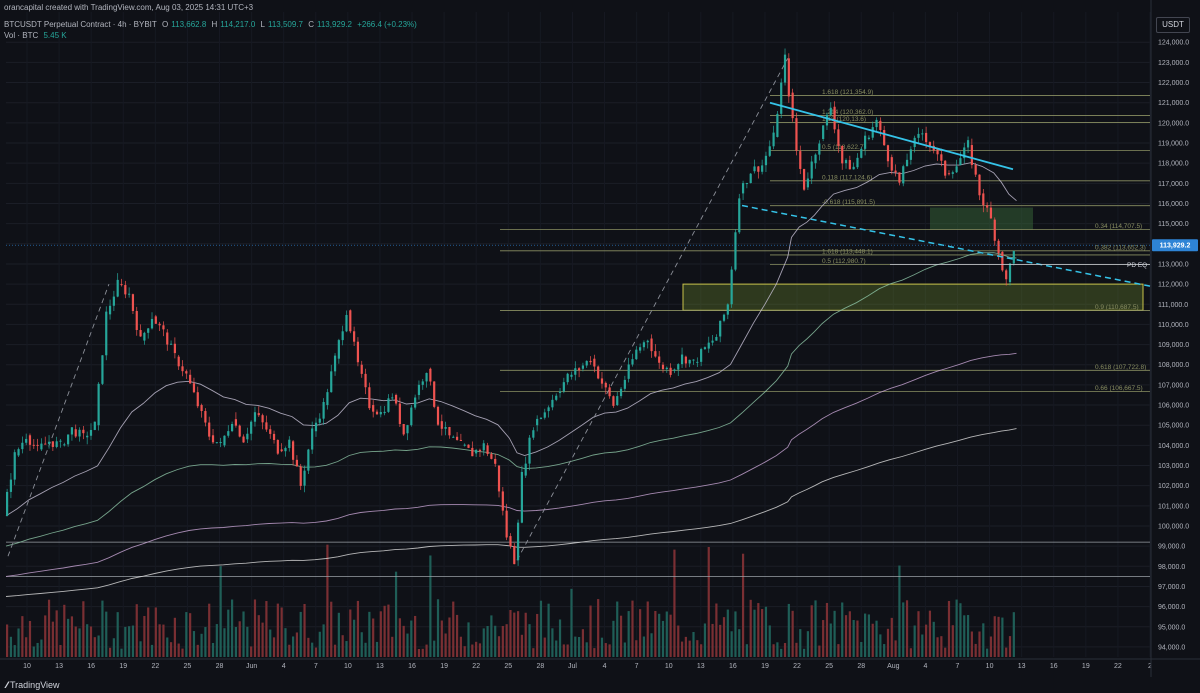 This screenshot has height=693, width=1200. I want to click on current-price-tag, so click(1175, 245).